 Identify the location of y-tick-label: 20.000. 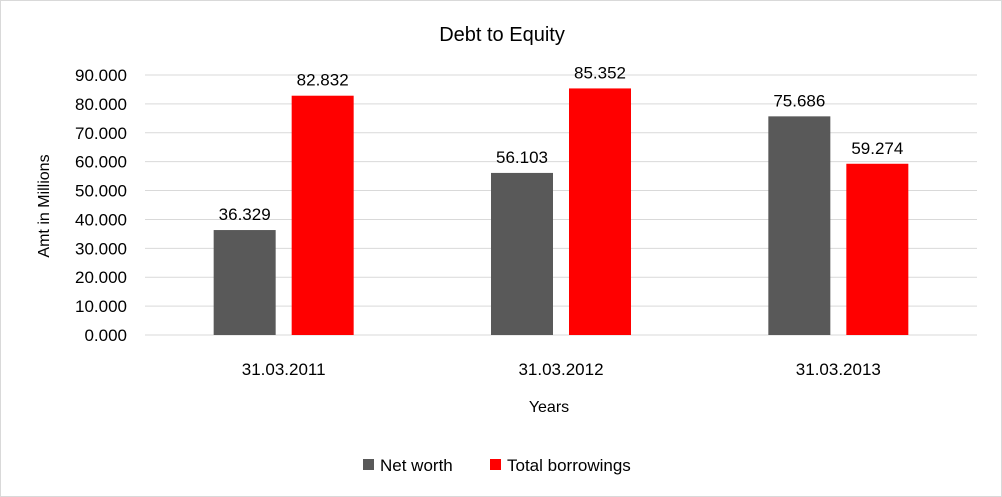
(101, 277).